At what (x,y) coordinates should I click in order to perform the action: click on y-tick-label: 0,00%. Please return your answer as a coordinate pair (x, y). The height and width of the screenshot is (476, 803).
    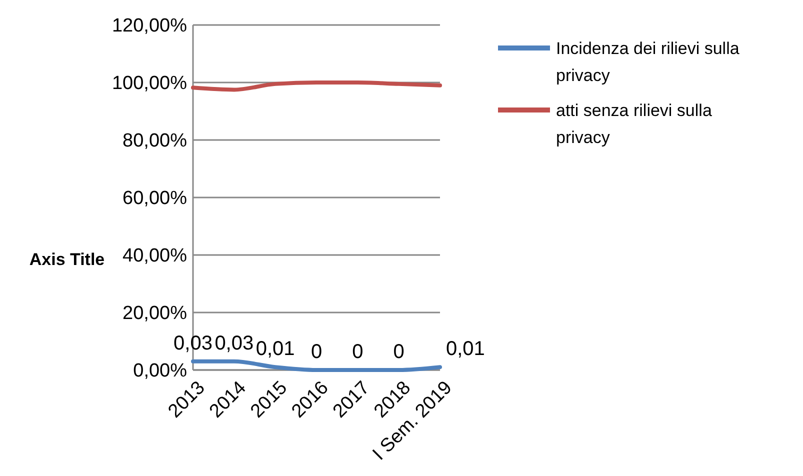
    Looking at the image, I should click on (160, 371).